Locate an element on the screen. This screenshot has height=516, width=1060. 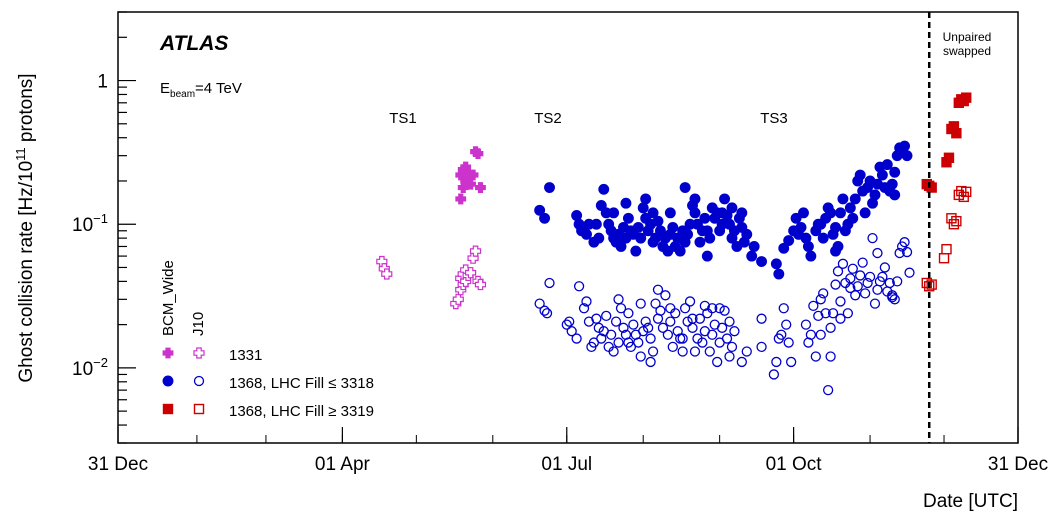
x-axis-label: Date [UTC] is located at coordinates (970, 501).